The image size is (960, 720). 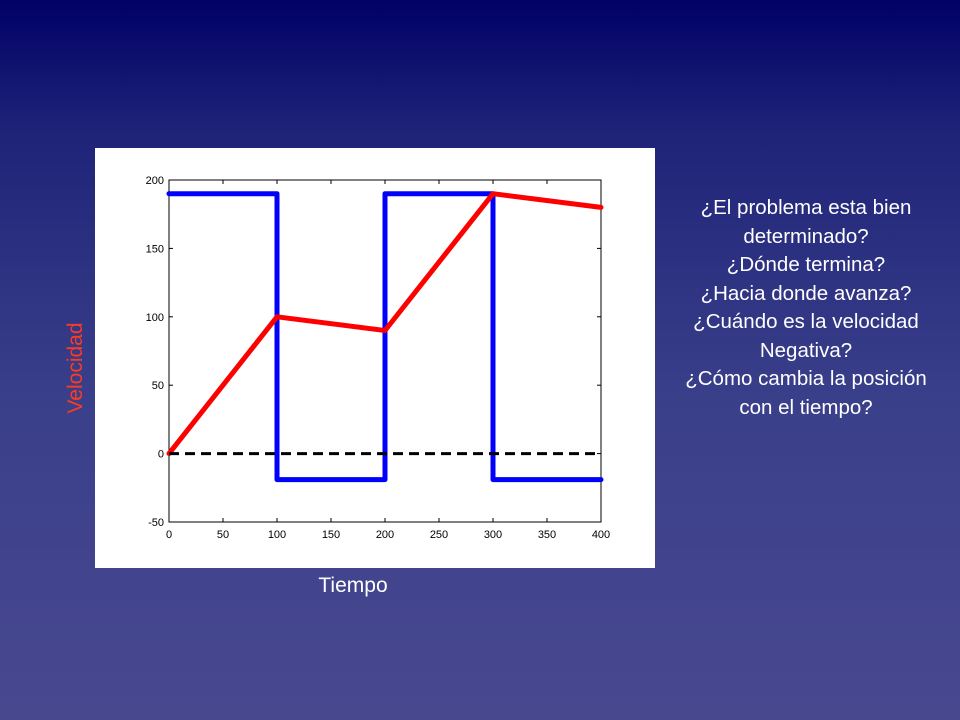 I want to click on x-tick-label: 50, so click(x=223, y=535).